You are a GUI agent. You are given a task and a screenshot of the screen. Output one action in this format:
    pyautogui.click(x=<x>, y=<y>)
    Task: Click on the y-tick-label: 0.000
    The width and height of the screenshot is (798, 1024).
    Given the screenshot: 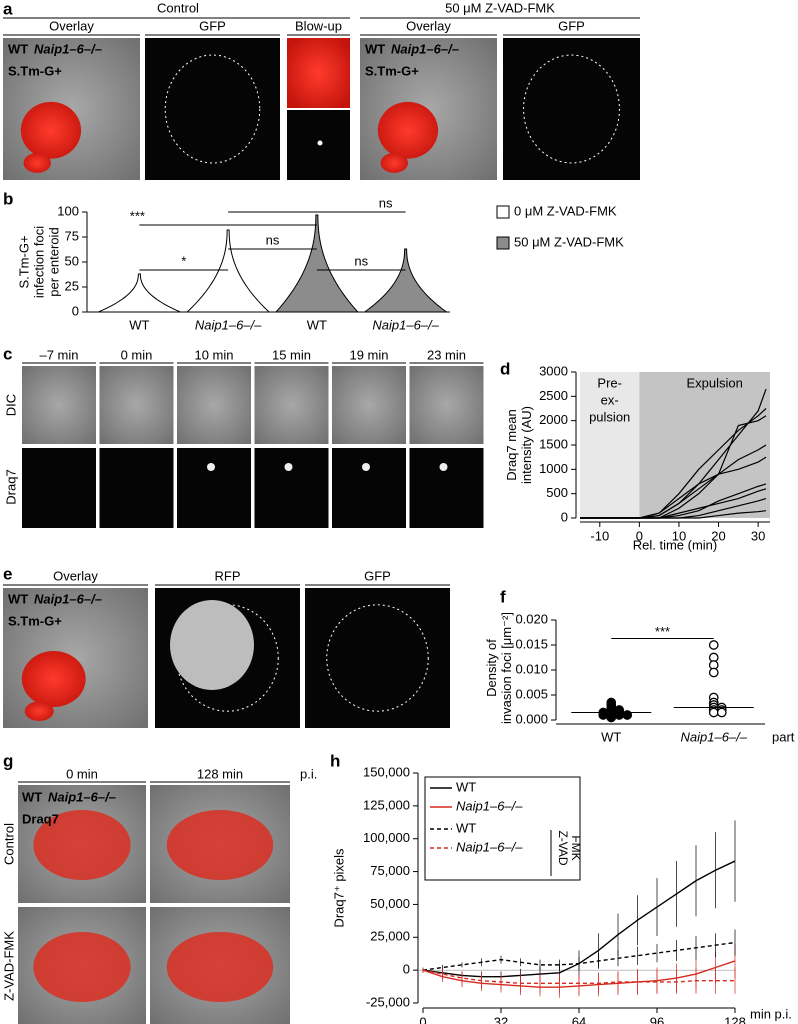 What is the action you would take?
    pyautogui.click(x=531, y=718)
    